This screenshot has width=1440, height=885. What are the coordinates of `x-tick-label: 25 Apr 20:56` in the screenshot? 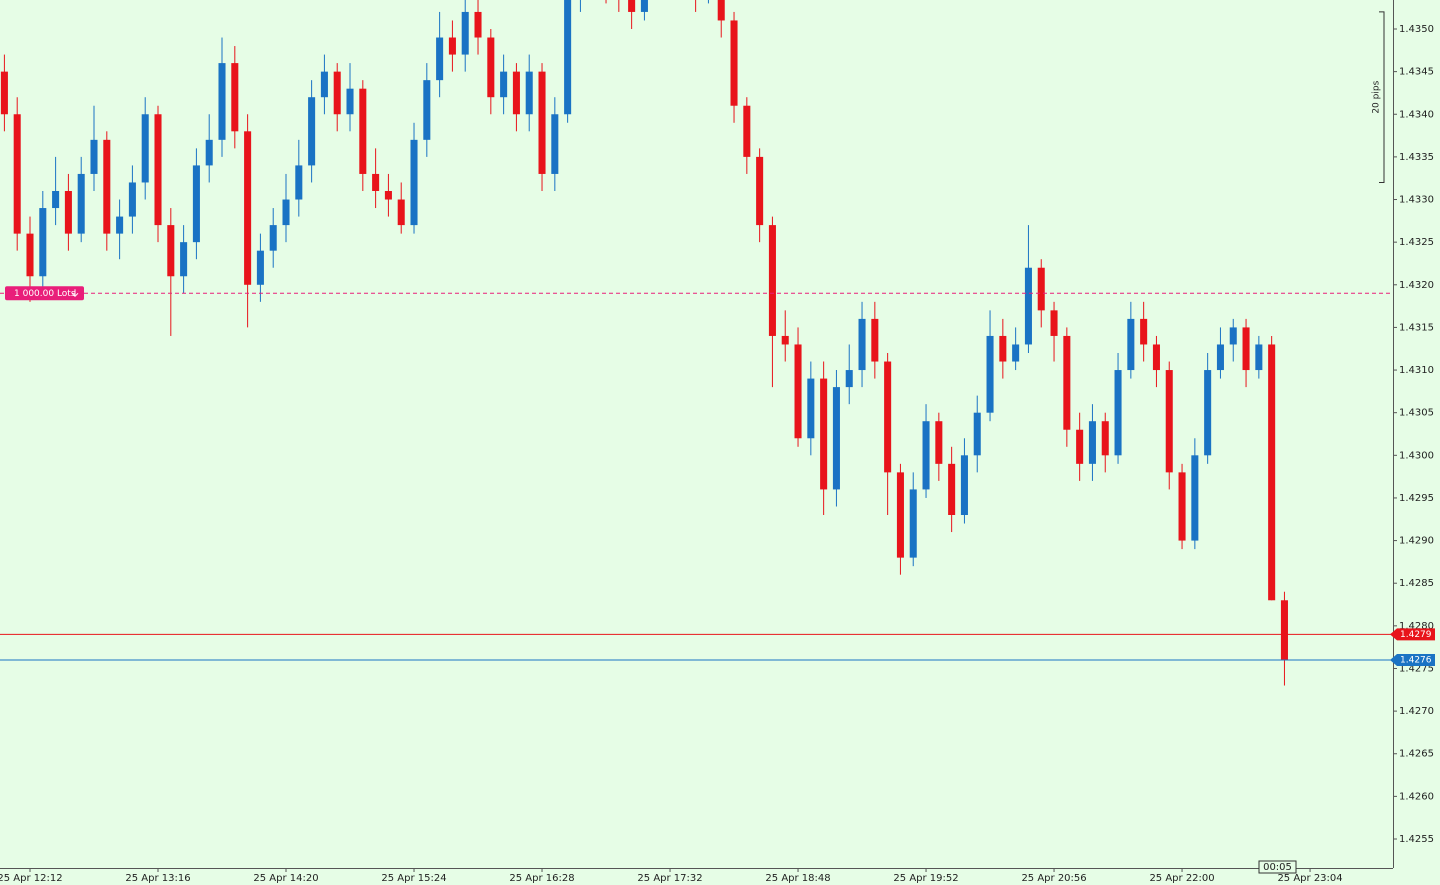 It's located at (1053, 878).